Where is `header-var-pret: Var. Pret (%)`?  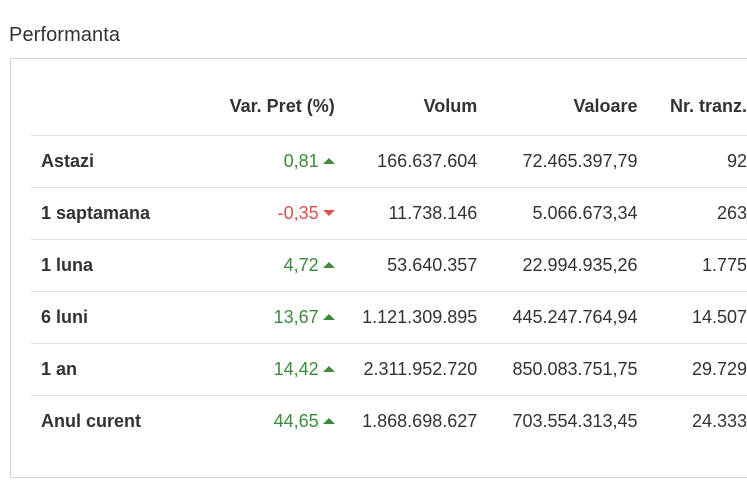 header-var-pret: Var. Pret (%) is located at coordinates (282, 105).